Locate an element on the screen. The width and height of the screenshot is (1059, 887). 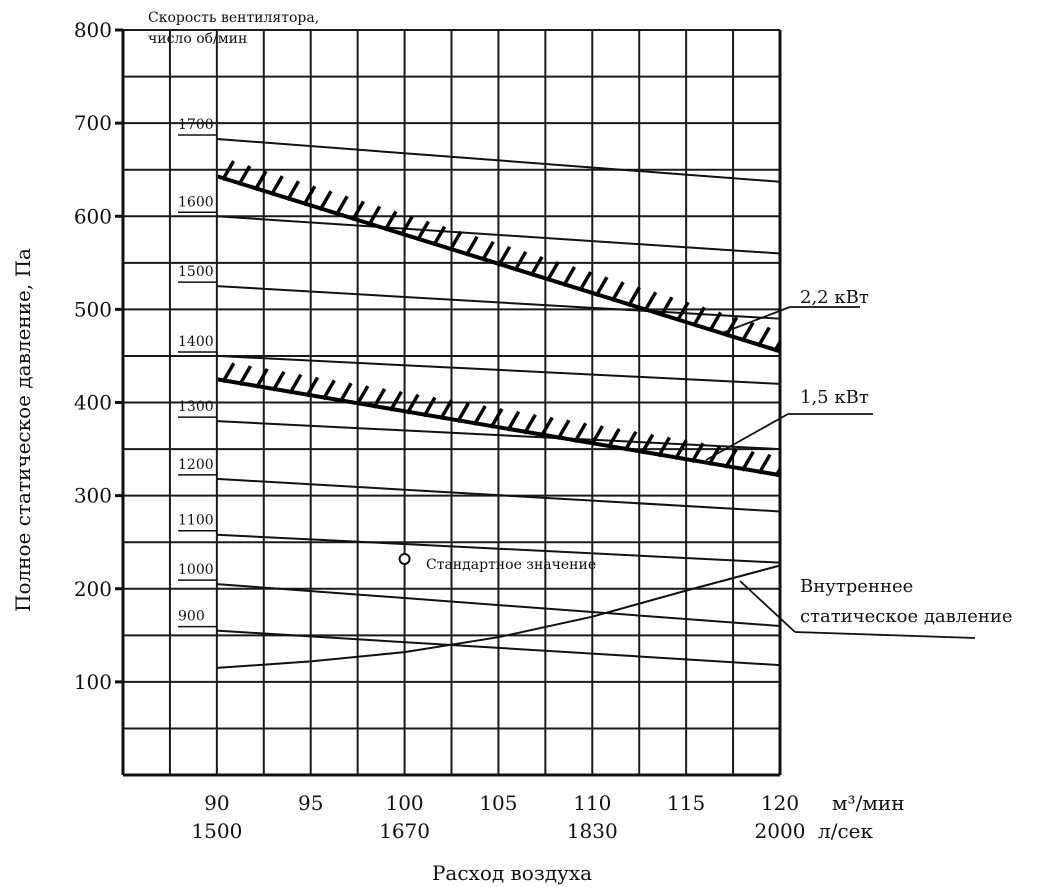
power-label-2-2: 2,2 кВт is located at coordinates (834, 297).